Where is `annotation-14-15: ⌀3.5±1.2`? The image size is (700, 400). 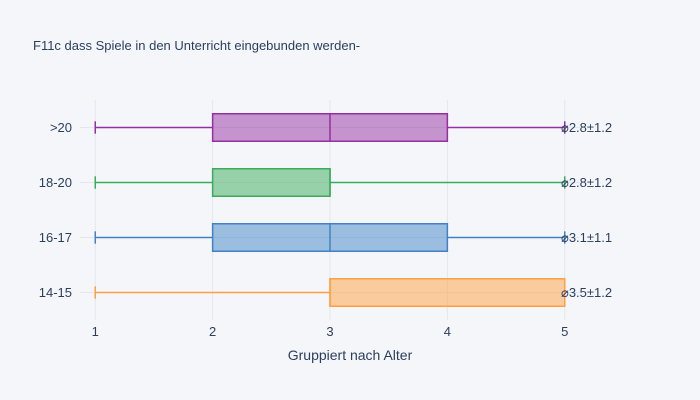
annotation-14-15: ⌀3.5±1.2 is located at coordinates (586, 292).